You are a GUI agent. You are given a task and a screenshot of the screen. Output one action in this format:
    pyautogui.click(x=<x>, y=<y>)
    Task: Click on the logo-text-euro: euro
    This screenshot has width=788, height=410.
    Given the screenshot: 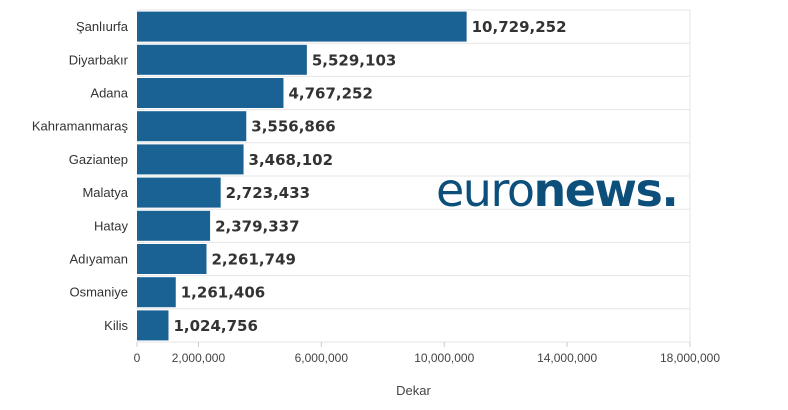 What is the action you would take?
    pyautogui.click(x=485, y=190)
    